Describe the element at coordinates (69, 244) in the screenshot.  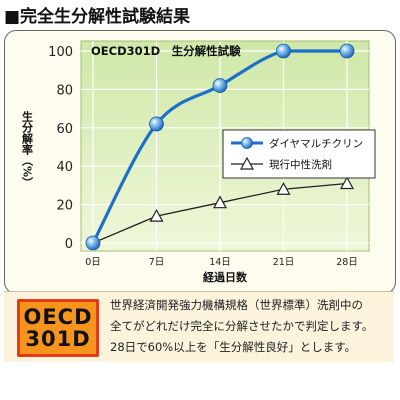
I see `y-tick-label-0: 0` at that location.